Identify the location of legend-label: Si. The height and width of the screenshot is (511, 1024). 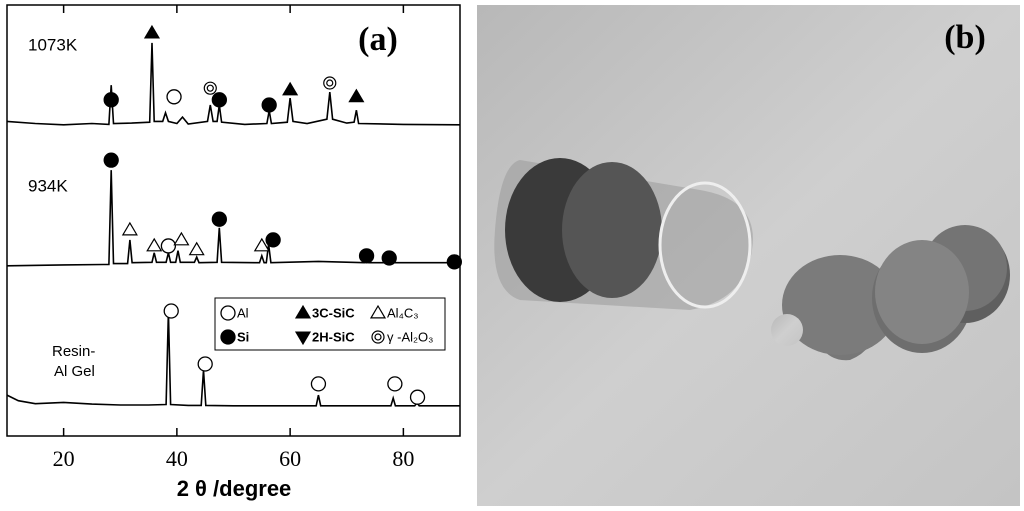
(243, 336).